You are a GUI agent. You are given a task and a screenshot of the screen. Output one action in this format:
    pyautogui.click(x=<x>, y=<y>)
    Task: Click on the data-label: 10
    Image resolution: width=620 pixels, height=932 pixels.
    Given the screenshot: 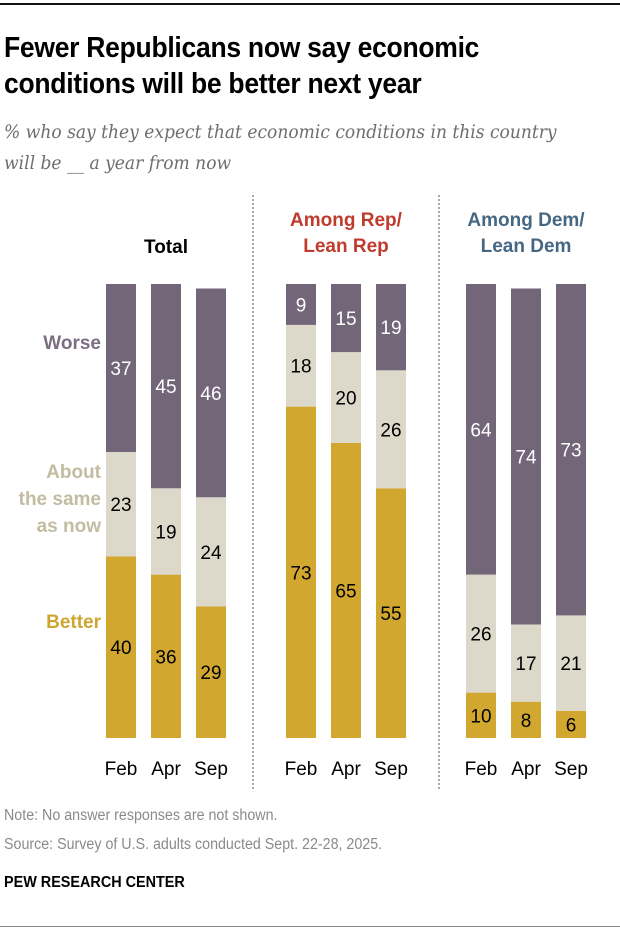 What is the action you would take?
    pyautogui.click(x=480, y=716)
    